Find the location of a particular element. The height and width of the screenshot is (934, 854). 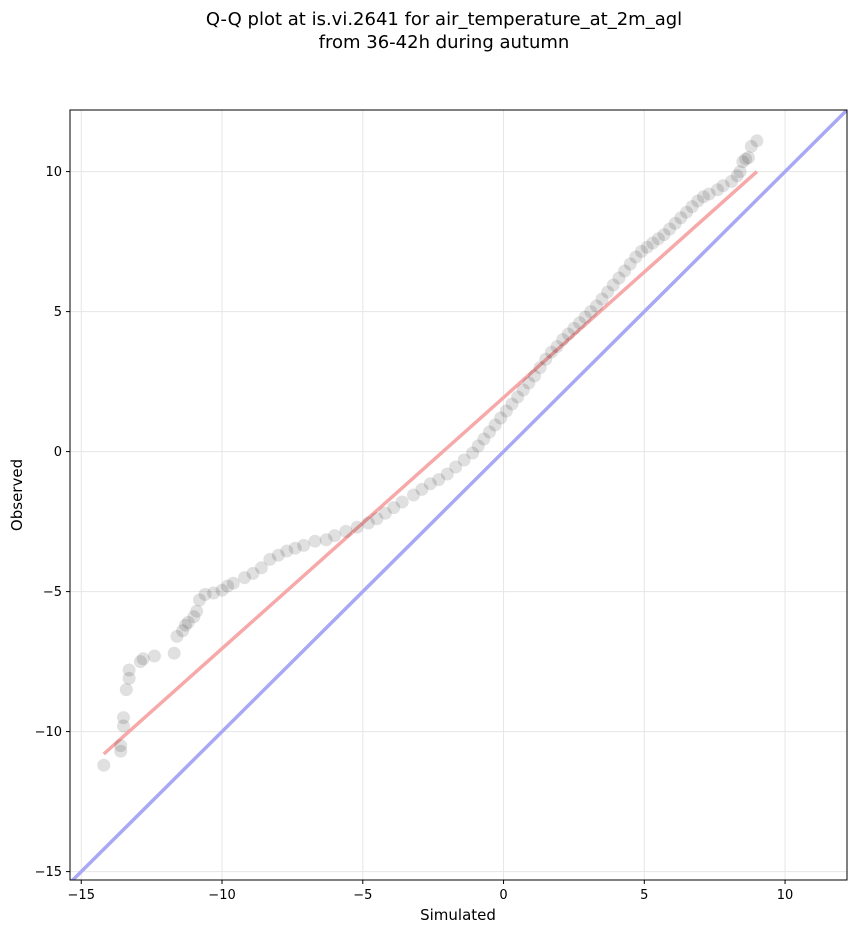

y-tick-label: −10 is located at coordinates (48, 732).